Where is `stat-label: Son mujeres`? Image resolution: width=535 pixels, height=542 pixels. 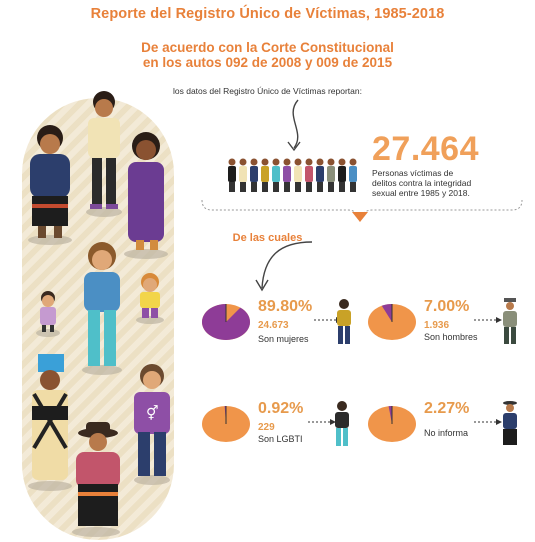
stat-label: Son mujeres is located at coordinates (283, 339).